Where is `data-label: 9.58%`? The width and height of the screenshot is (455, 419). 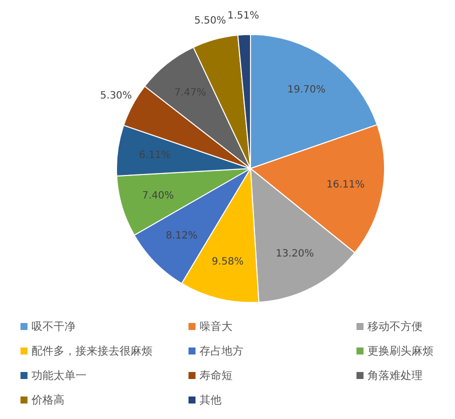 data-label: 9.58% is located at coordinates (228, 262).